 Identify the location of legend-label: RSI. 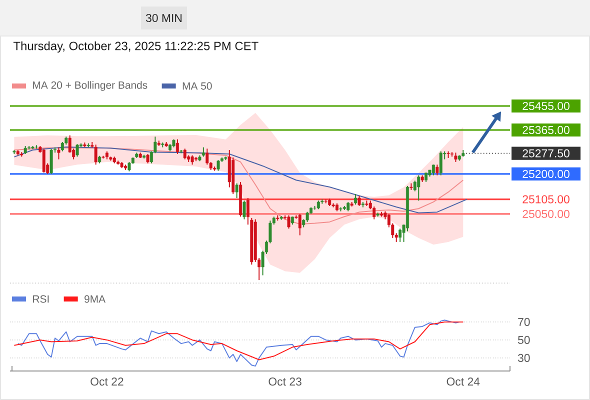
(41, 299).